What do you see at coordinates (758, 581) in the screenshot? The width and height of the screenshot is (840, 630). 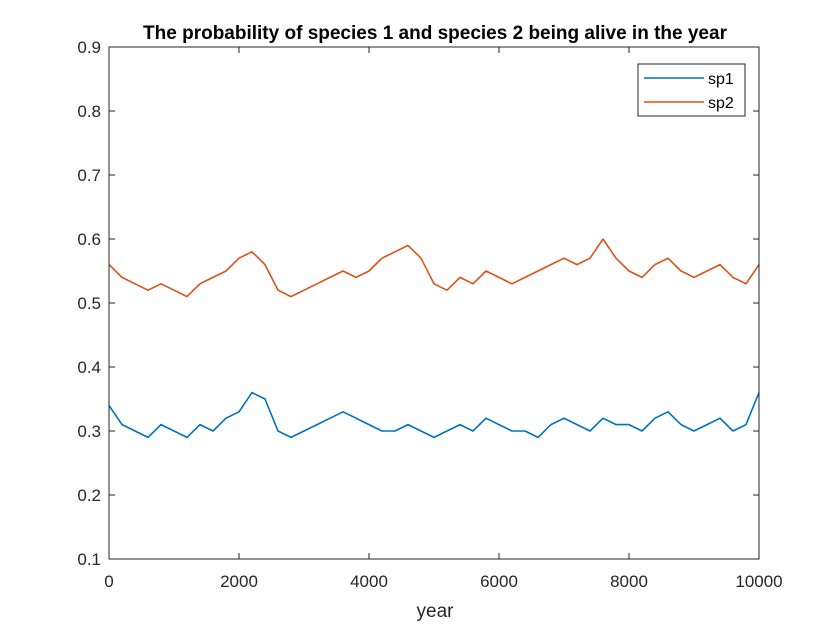 I see `x-tick-label: 10000` at bounding box center [758, 581].